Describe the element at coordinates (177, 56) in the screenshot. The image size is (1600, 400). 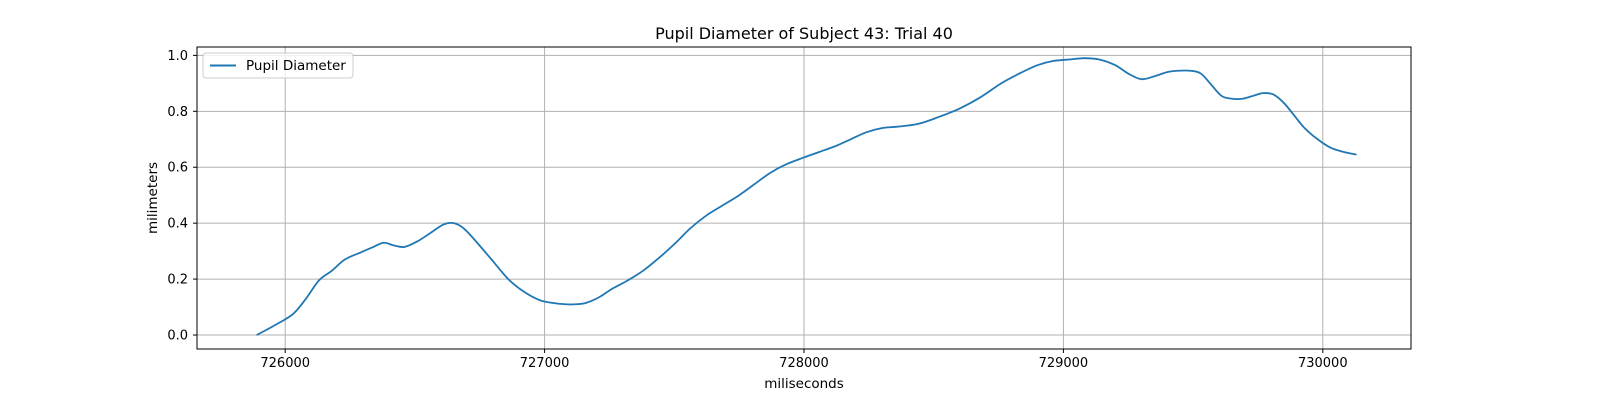
I see `y-tick-label: 1.0` at that location.